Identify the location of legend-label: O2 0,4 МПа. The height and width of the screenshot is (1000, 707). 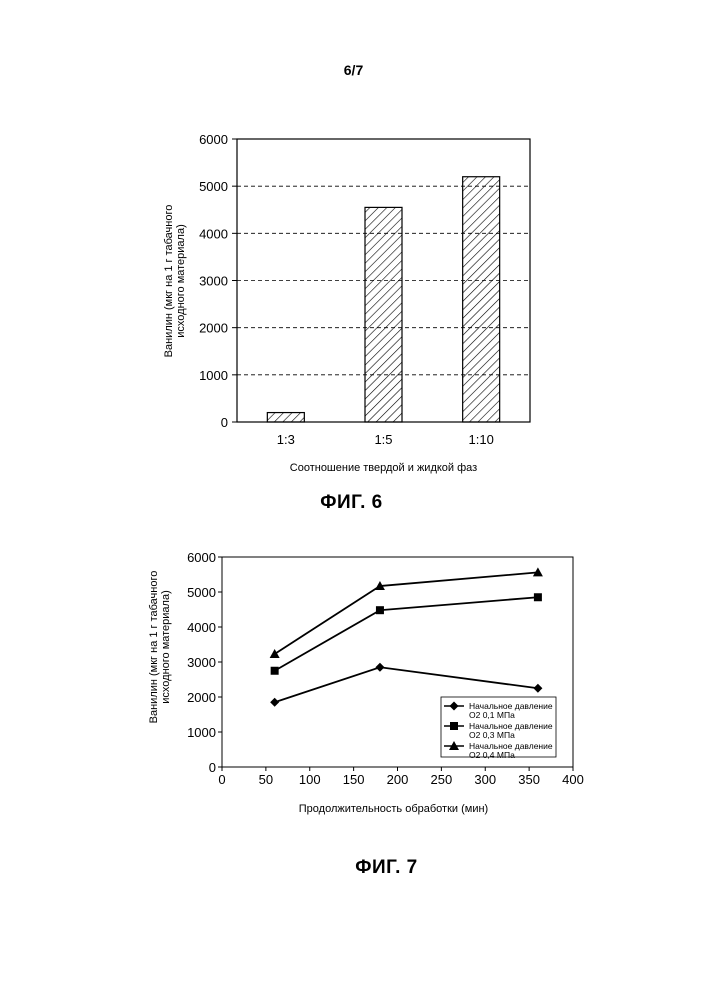
(492, 755).